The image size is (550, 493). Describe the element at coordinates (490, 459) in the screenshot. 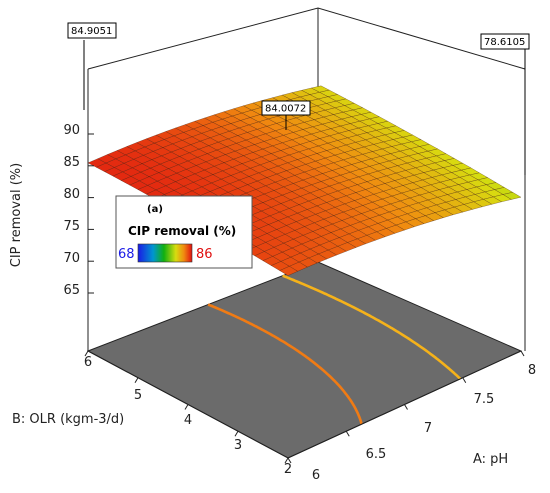

I see `x-axis-title: A: pH` at that location.